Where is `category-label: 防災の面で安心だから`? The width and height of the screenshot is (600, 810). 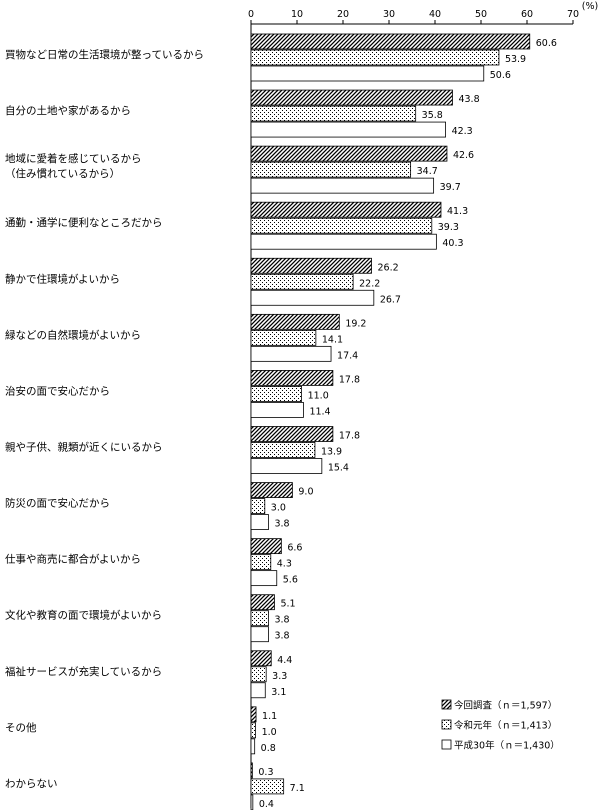 category-label: 防災の面で安心だから is located at coordinates (57, 503).